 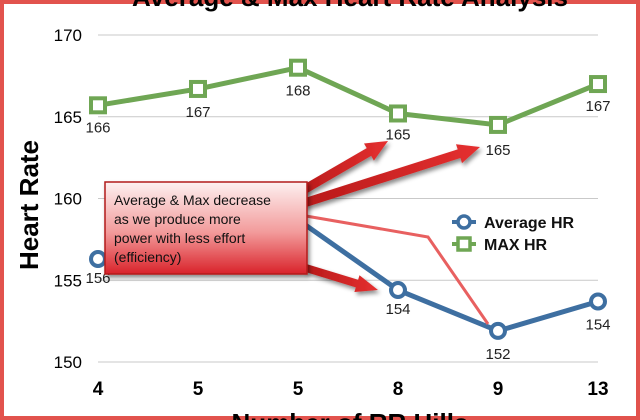 What do you see at coordinates (350, 6) in the screenshot?
I see `chart-title: Average & Max Heart Rate Analysis` at bounding box center [350, 6].